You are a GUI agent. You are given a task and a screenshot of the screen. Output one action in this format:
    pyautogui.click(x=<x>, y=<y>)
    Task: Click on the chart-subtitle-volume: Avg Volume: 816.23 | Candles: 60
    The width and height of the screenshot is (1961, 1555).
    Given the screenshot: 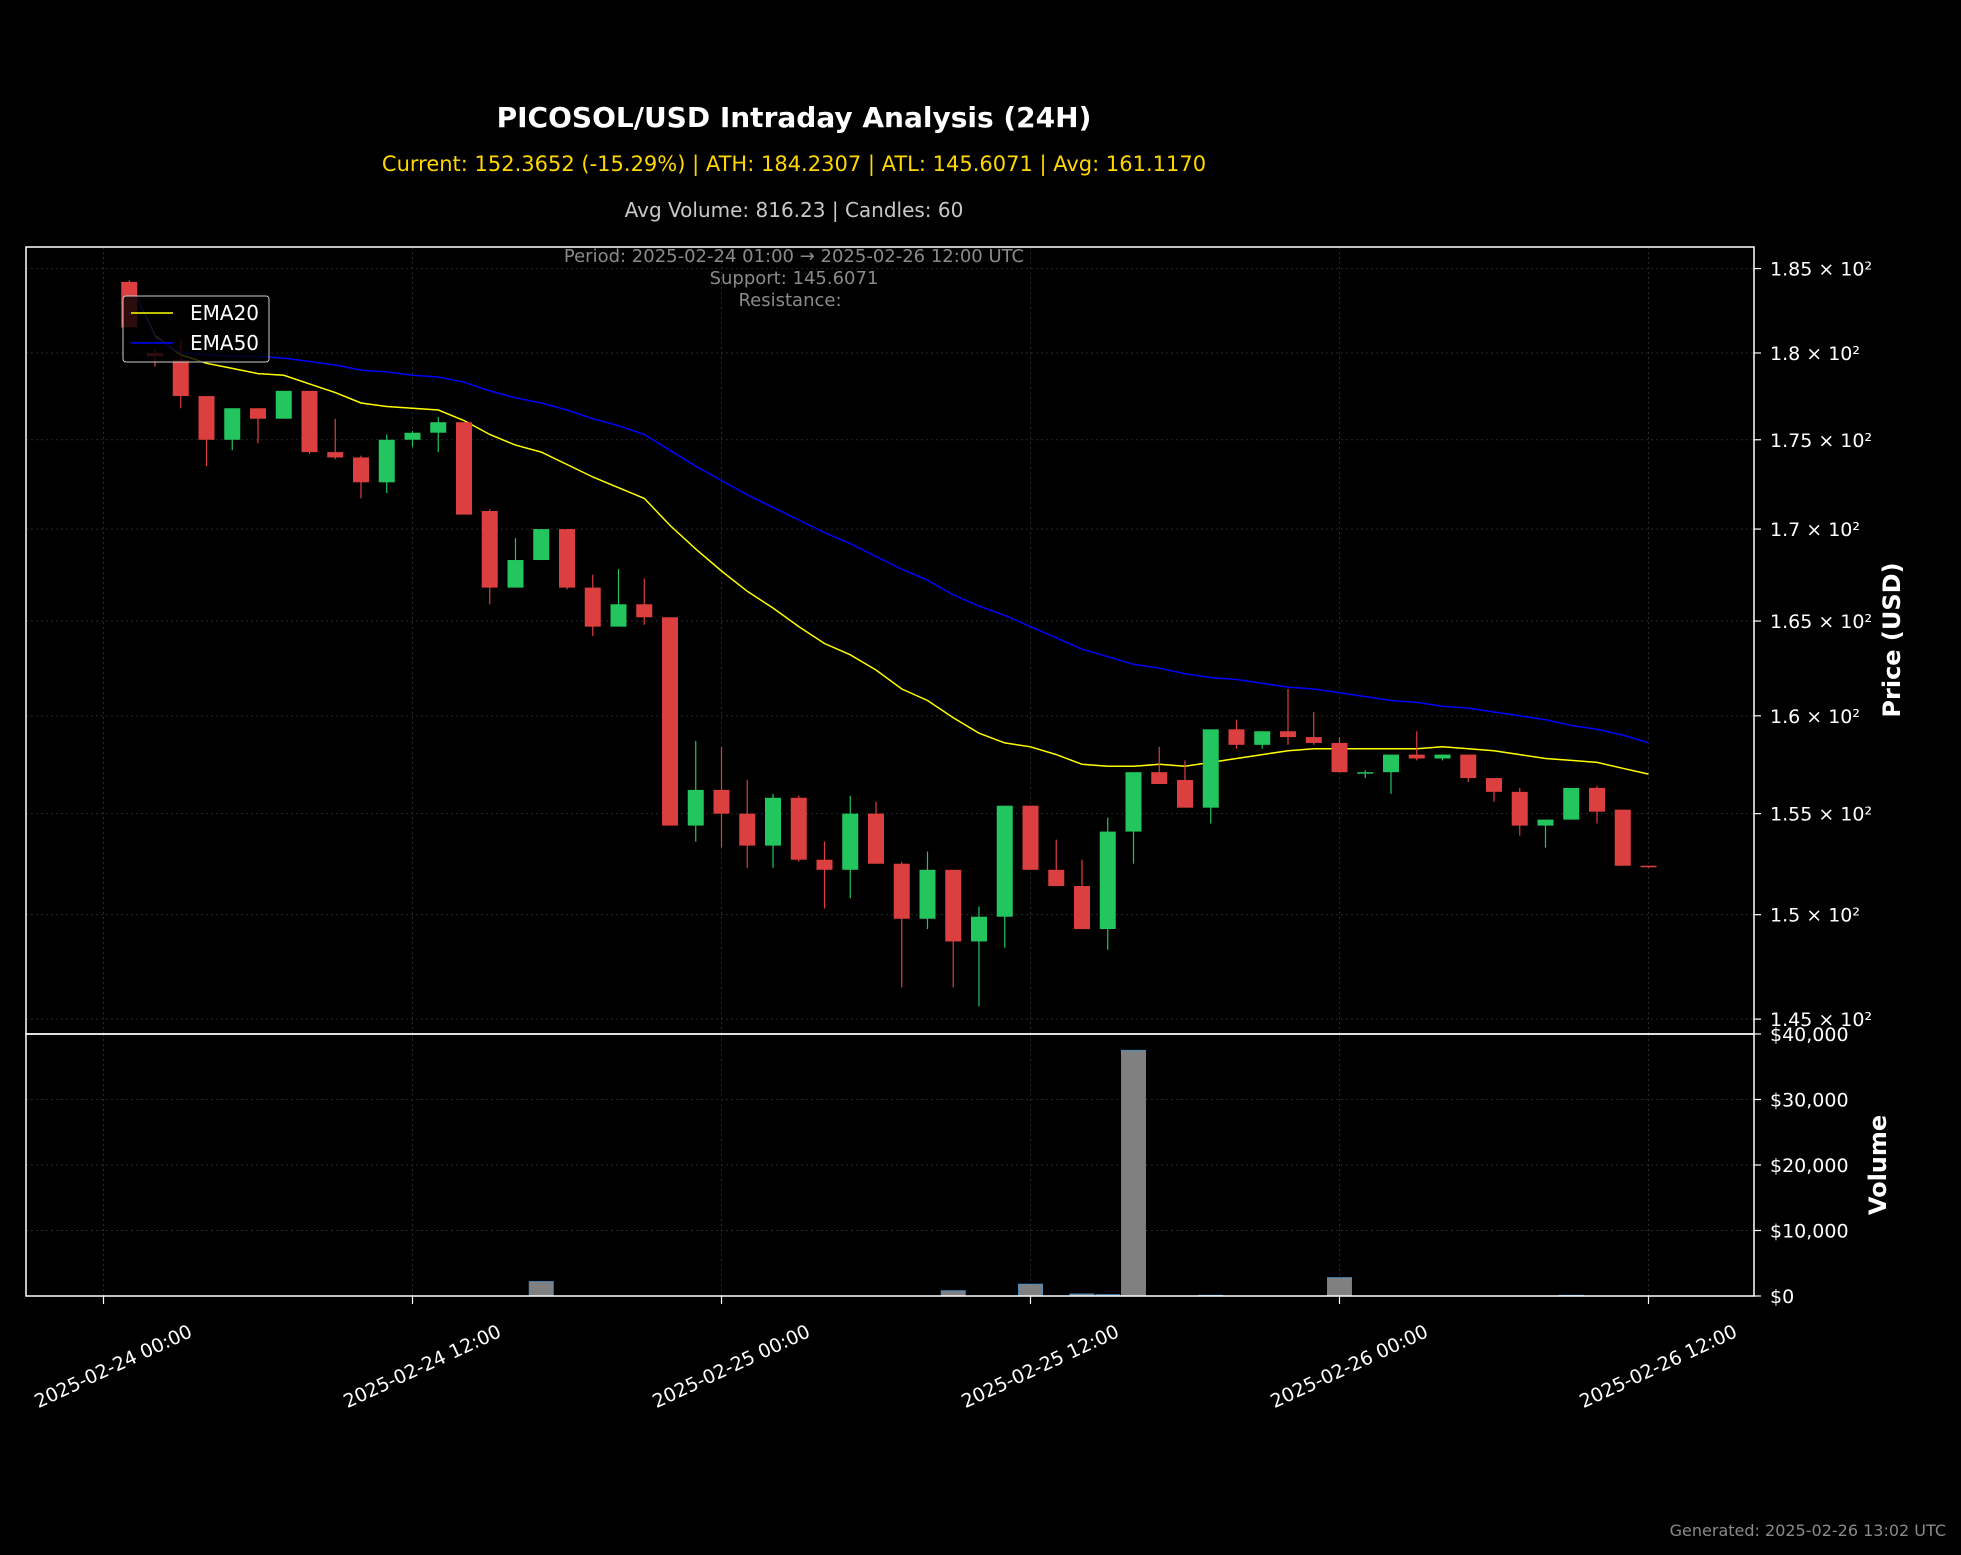 What is the action you would take?
    pyautogui.click(x=794, y=210)
    